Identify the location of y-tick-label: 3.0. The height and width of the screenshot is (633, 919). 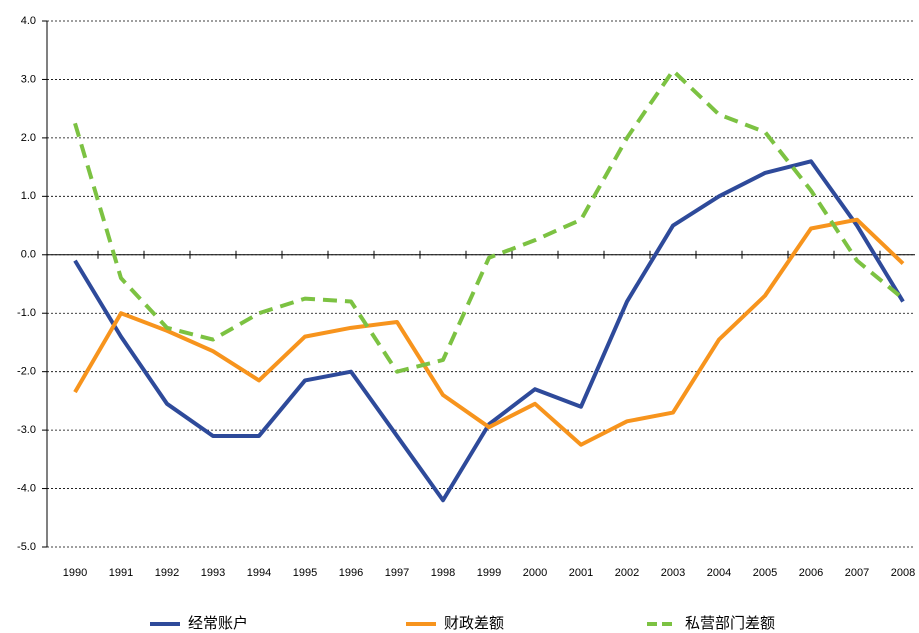
(28, 79).